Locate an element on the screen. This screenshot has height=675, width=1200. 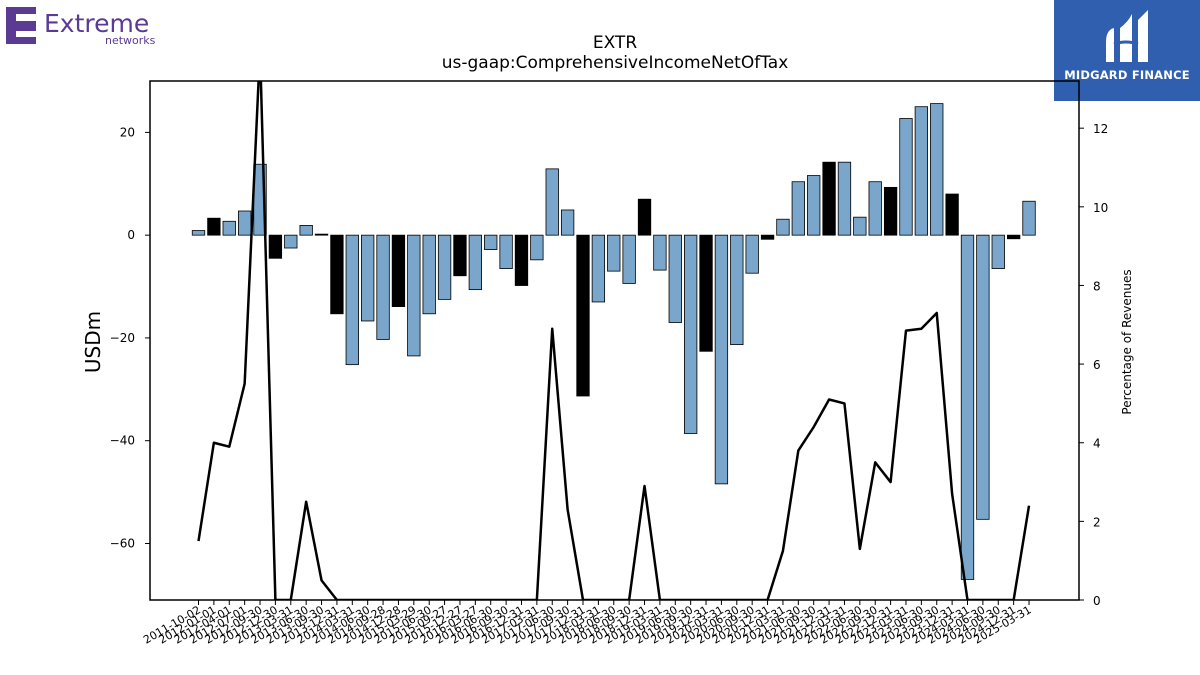
extreme-networks-logo: Extreme networks is located at coordinates (81, 27).